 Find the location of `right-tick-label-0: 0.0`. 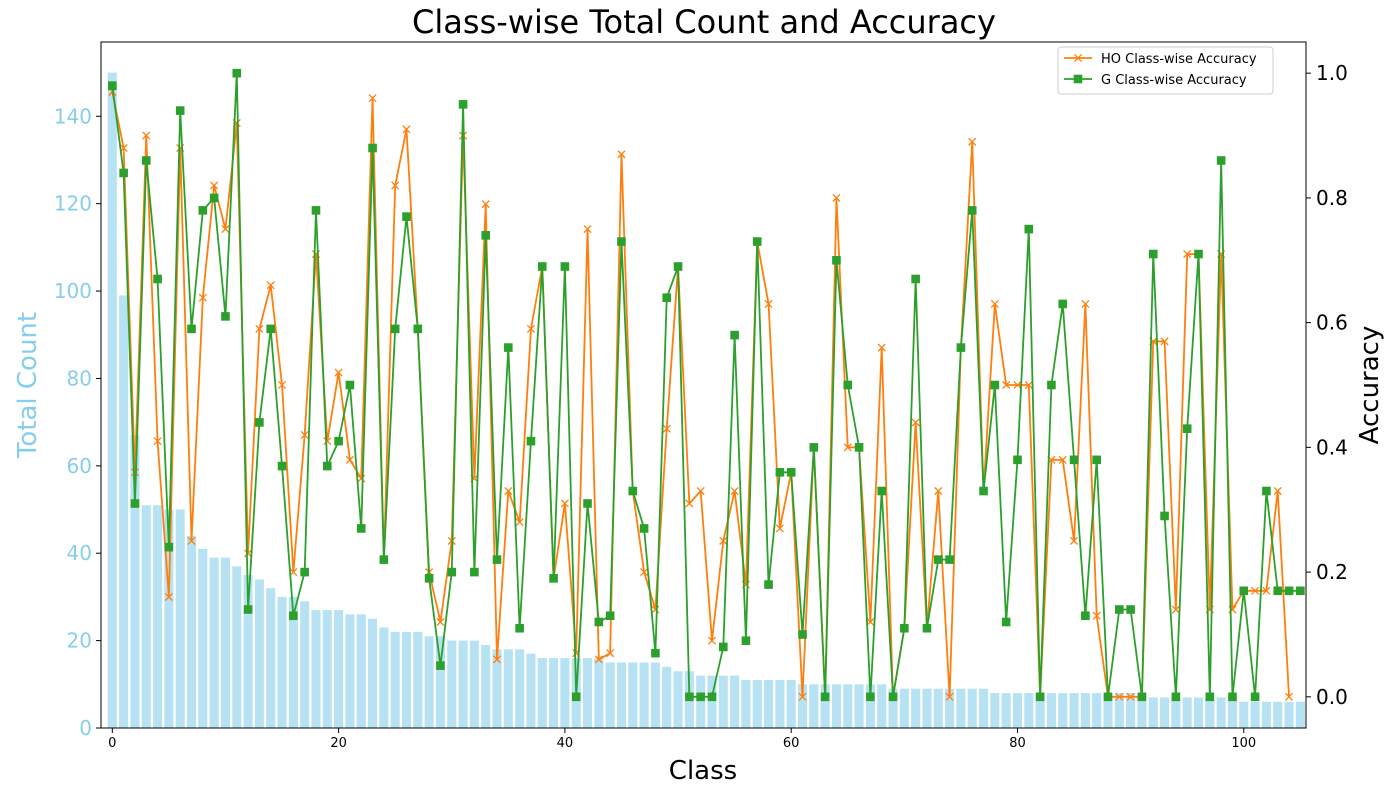

right-tick-label-0: 0.0 is located at coordinates (1332, 697).